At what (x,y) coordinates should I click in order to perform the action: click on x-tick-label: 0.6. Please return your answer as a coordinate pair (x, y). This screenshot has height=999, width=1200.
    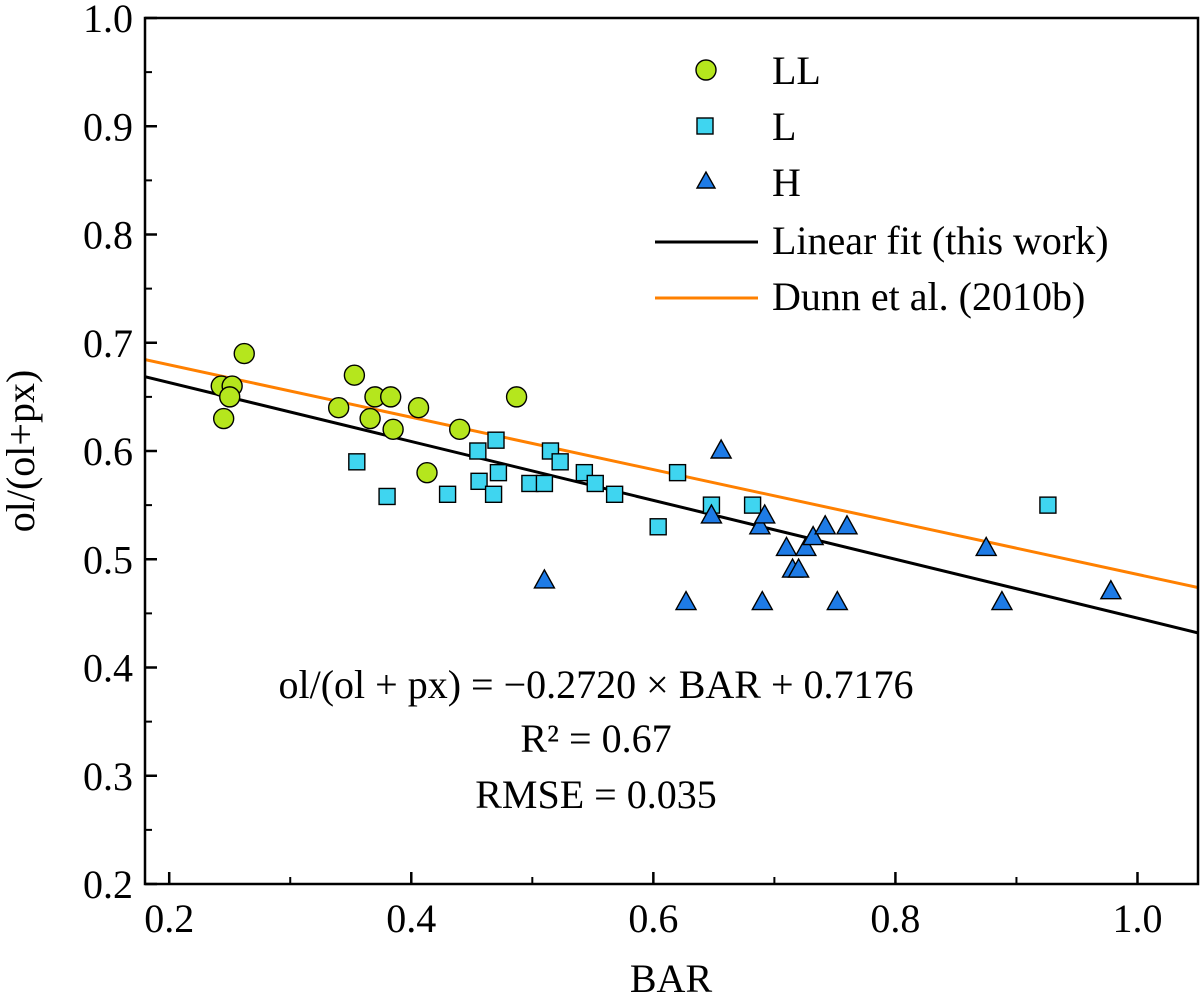
    Looking at the image, I should click on (653, 918).